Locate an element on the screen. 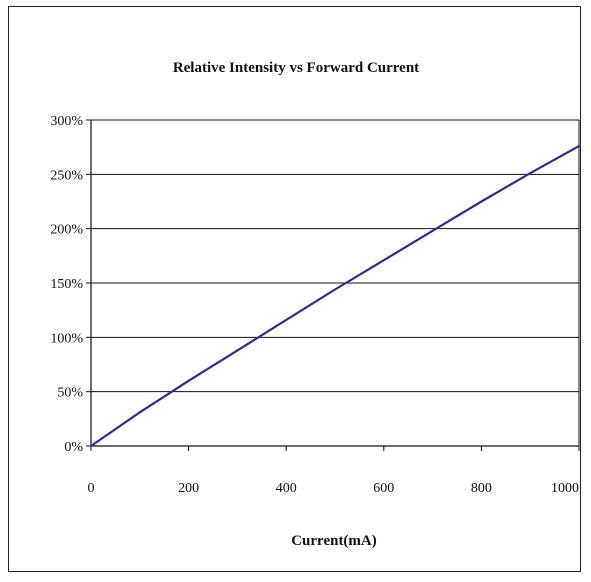 This screenshot has width=591, height=582. x-tick-label-4: 800 is located at coordinates (481, 488).